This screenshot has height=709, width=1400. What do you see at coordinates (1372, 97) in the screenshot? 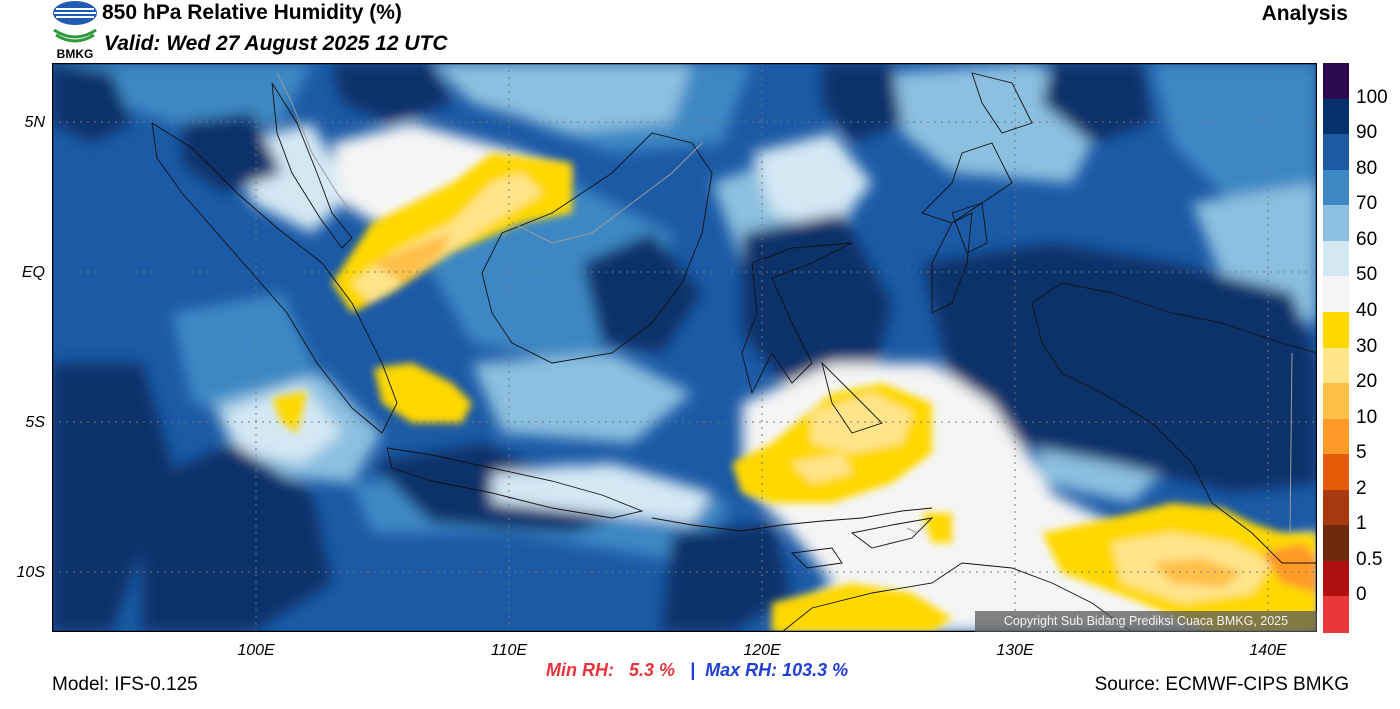
I see `colorbar-label: 100` at bounding box center [1372, 97].